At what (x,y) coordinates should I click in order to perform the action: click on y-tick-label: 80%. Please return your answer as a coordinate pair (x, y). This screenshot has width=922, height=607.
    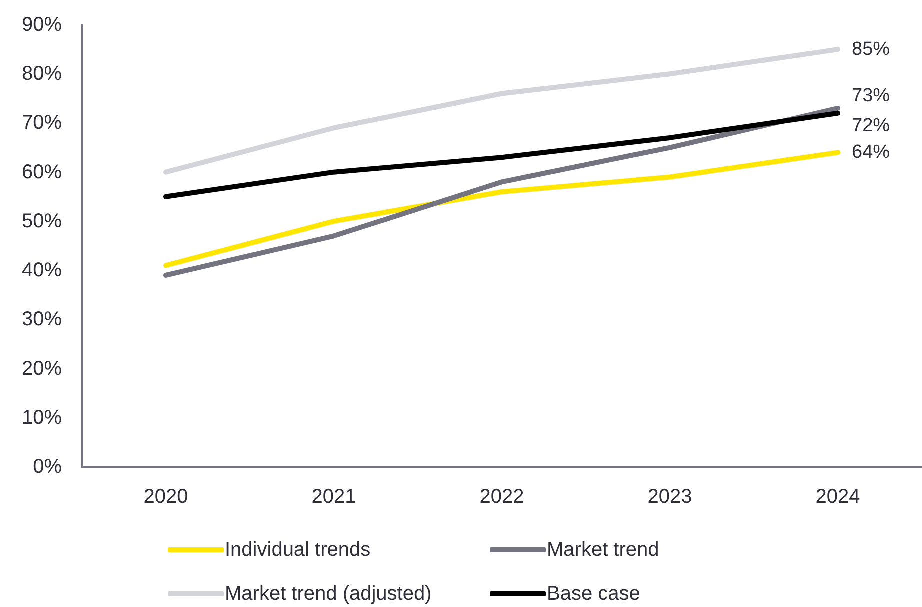
    Looking at the image, I should click on (42, 74).